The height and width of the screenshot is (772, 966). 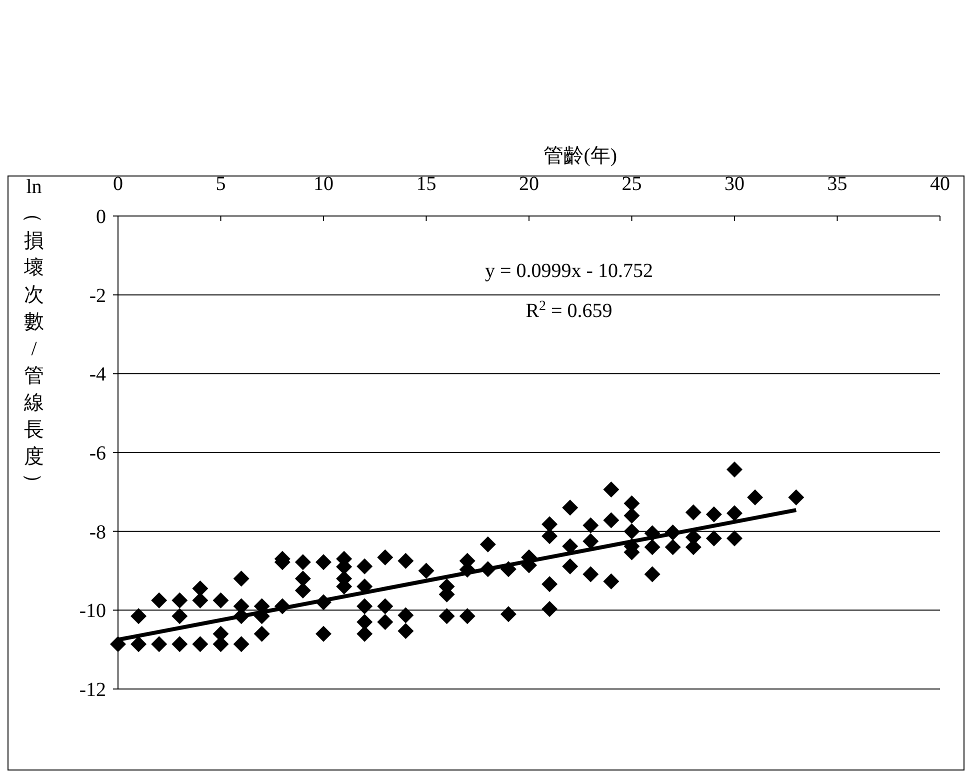 What do you see at coordinates (529, 184) in the screenshot?
I see `x-tick-label: 20` at bounding box center [529, 184].